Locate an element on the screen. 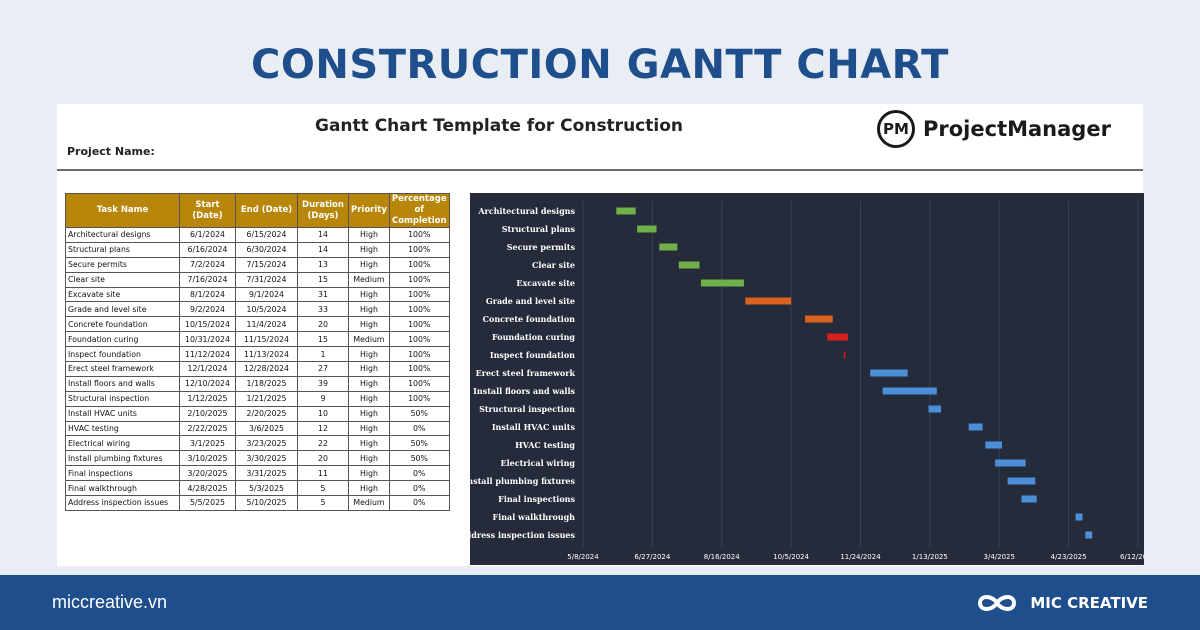  cell-start: 3/10/2025 is located at coordinates (207, 458).